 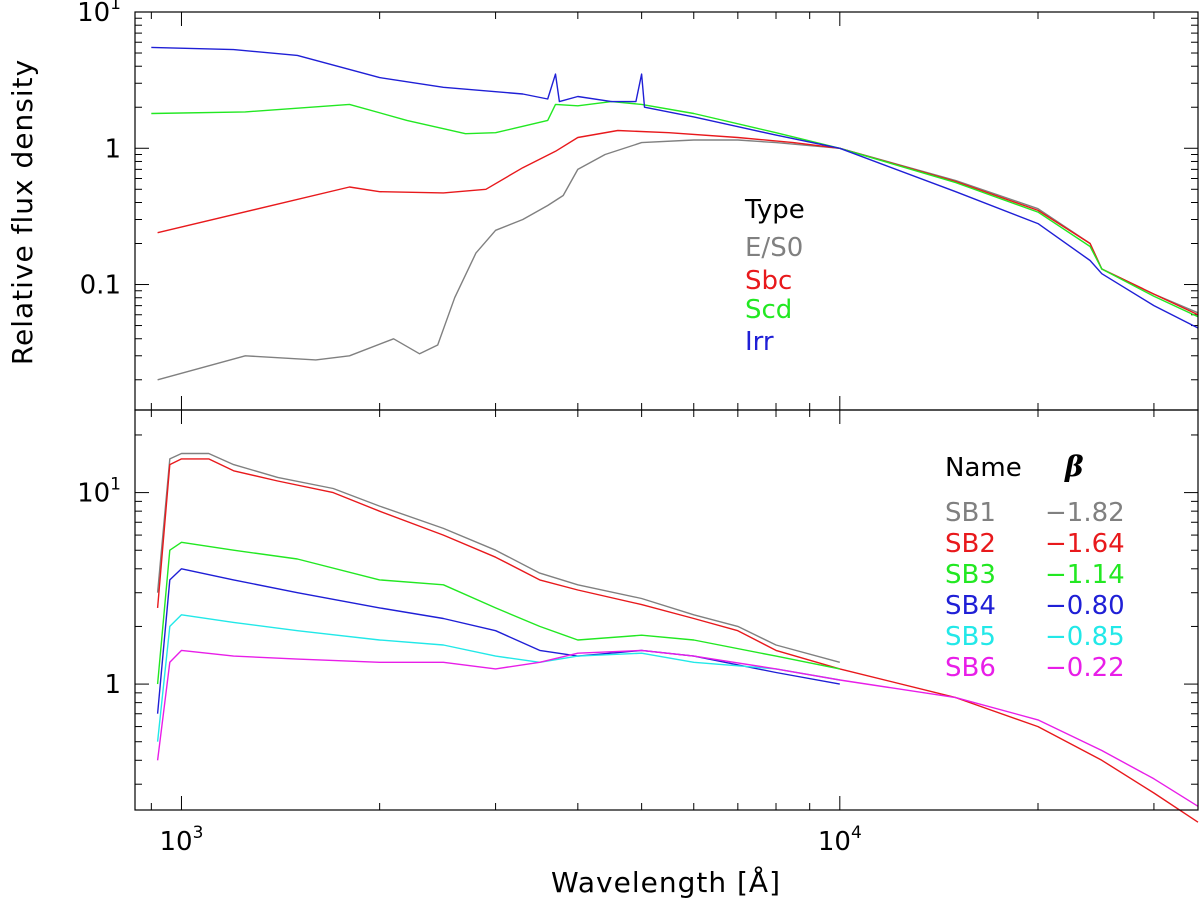 What do you see at coordinates (1074, 466) in the screenshot?
I see `bottom-legend-beta-header: β` at bounding box center [1074, 466].